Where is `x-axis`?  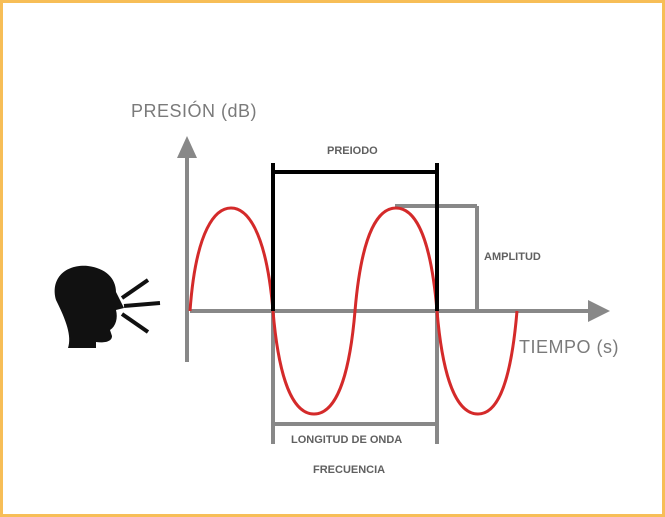 x-axis is located at coordinates (400, 311).